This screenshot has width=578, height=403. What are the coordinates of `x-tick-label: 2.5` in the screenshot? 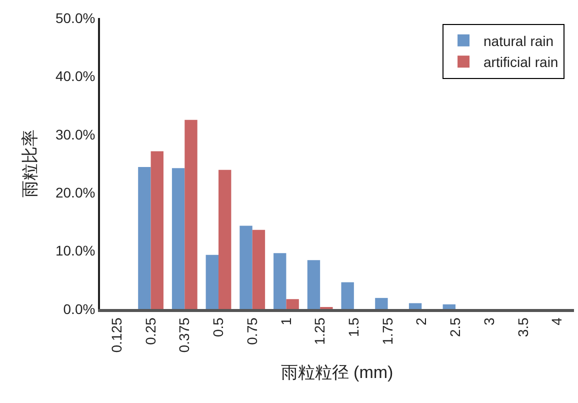 It's located at (455, 327).